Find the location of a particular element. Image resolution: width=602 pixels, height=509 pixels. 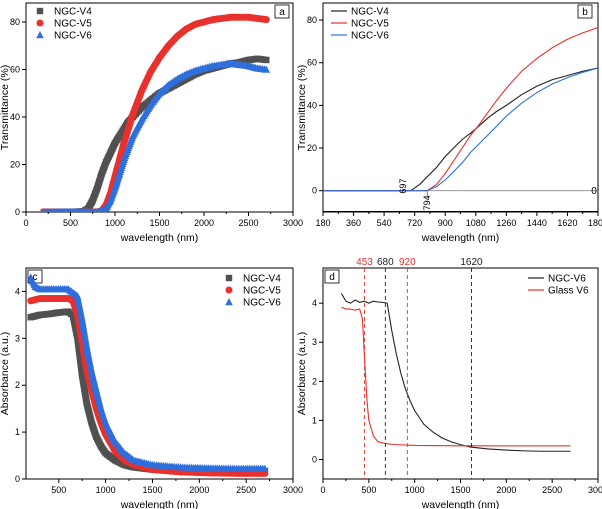

series-line-Glass V6 is located at coordinates (456, 376).